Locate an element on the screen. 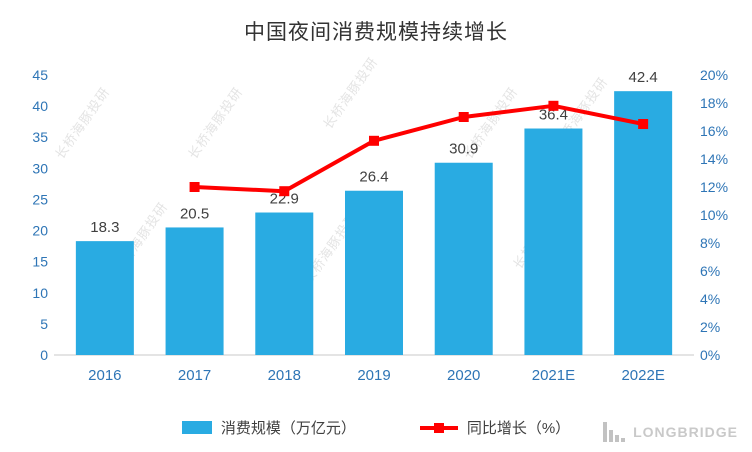  legend-item-bars: 消费规模（万亿元） is located at coordinates (268, 427).